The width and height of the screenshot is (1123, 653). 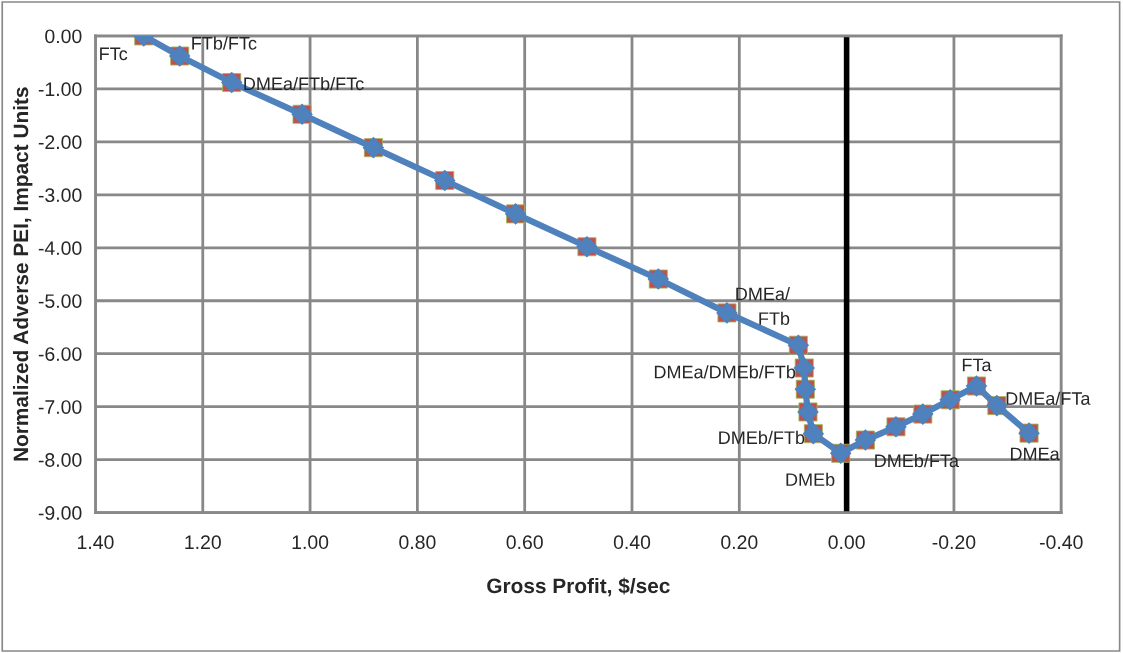 What do you see at coordinates (22, 274) in the screenshot?
I see `y-axis-title: Normalized Adverse PEI, Impact Units` at bounding box center [22, 274].